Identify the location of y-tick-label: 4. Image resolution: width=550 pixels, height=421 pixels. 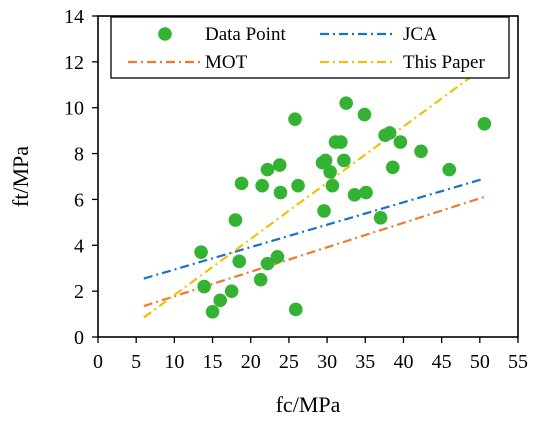
(79, 246).